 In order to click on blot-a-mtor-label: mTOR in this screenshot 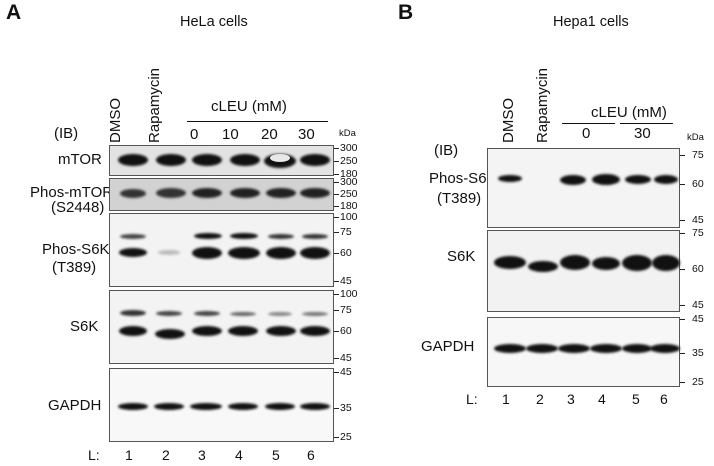, I will do `click(80, 159)`.